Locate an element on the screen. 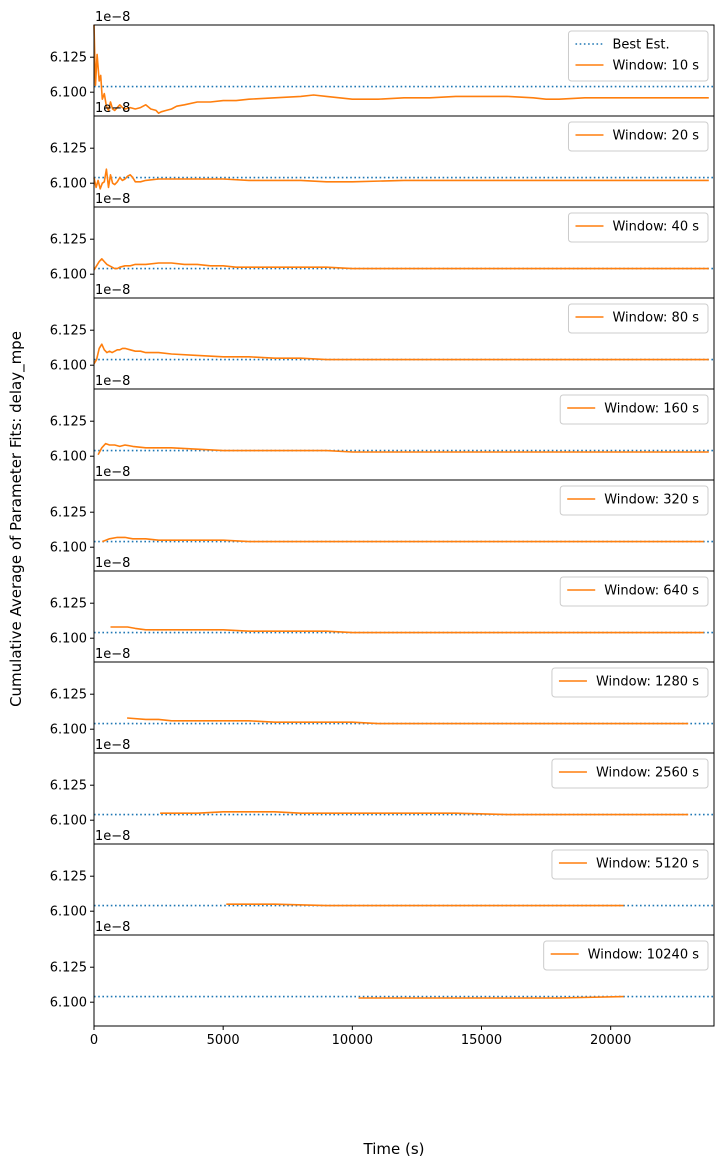 This screenshot has height=1166, width=724. x-tick-label: 15000 is located at coordinates (481, 1040).